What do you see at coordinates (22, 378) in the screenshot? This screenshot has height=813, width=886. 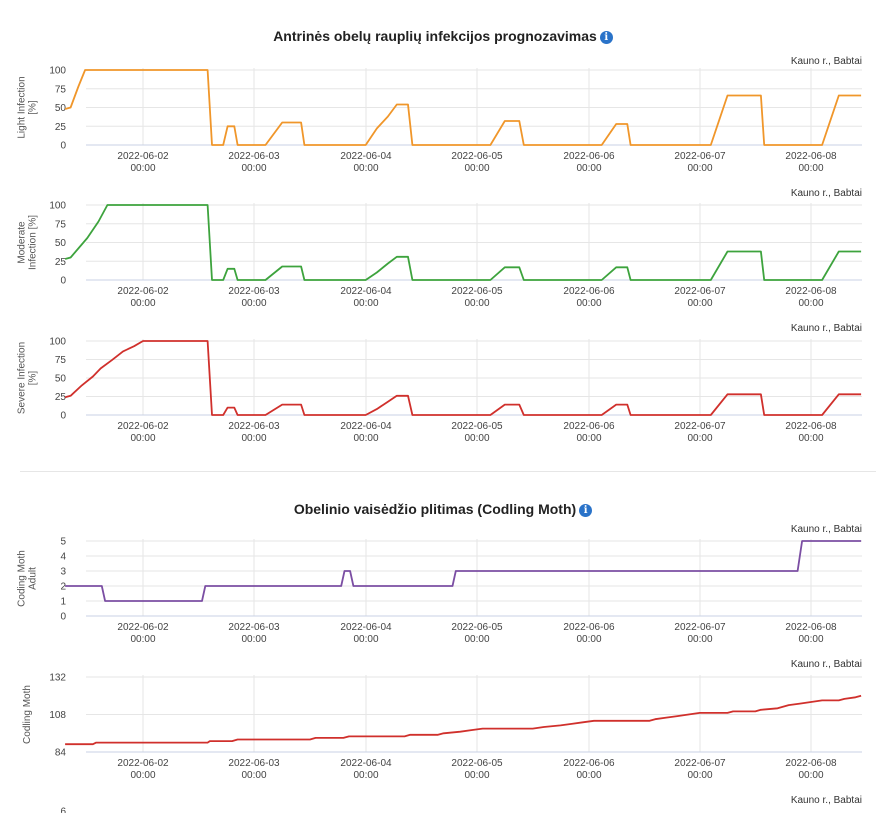 I see `y-axis-label: Severe Infection` at bounding box center [22, 378].